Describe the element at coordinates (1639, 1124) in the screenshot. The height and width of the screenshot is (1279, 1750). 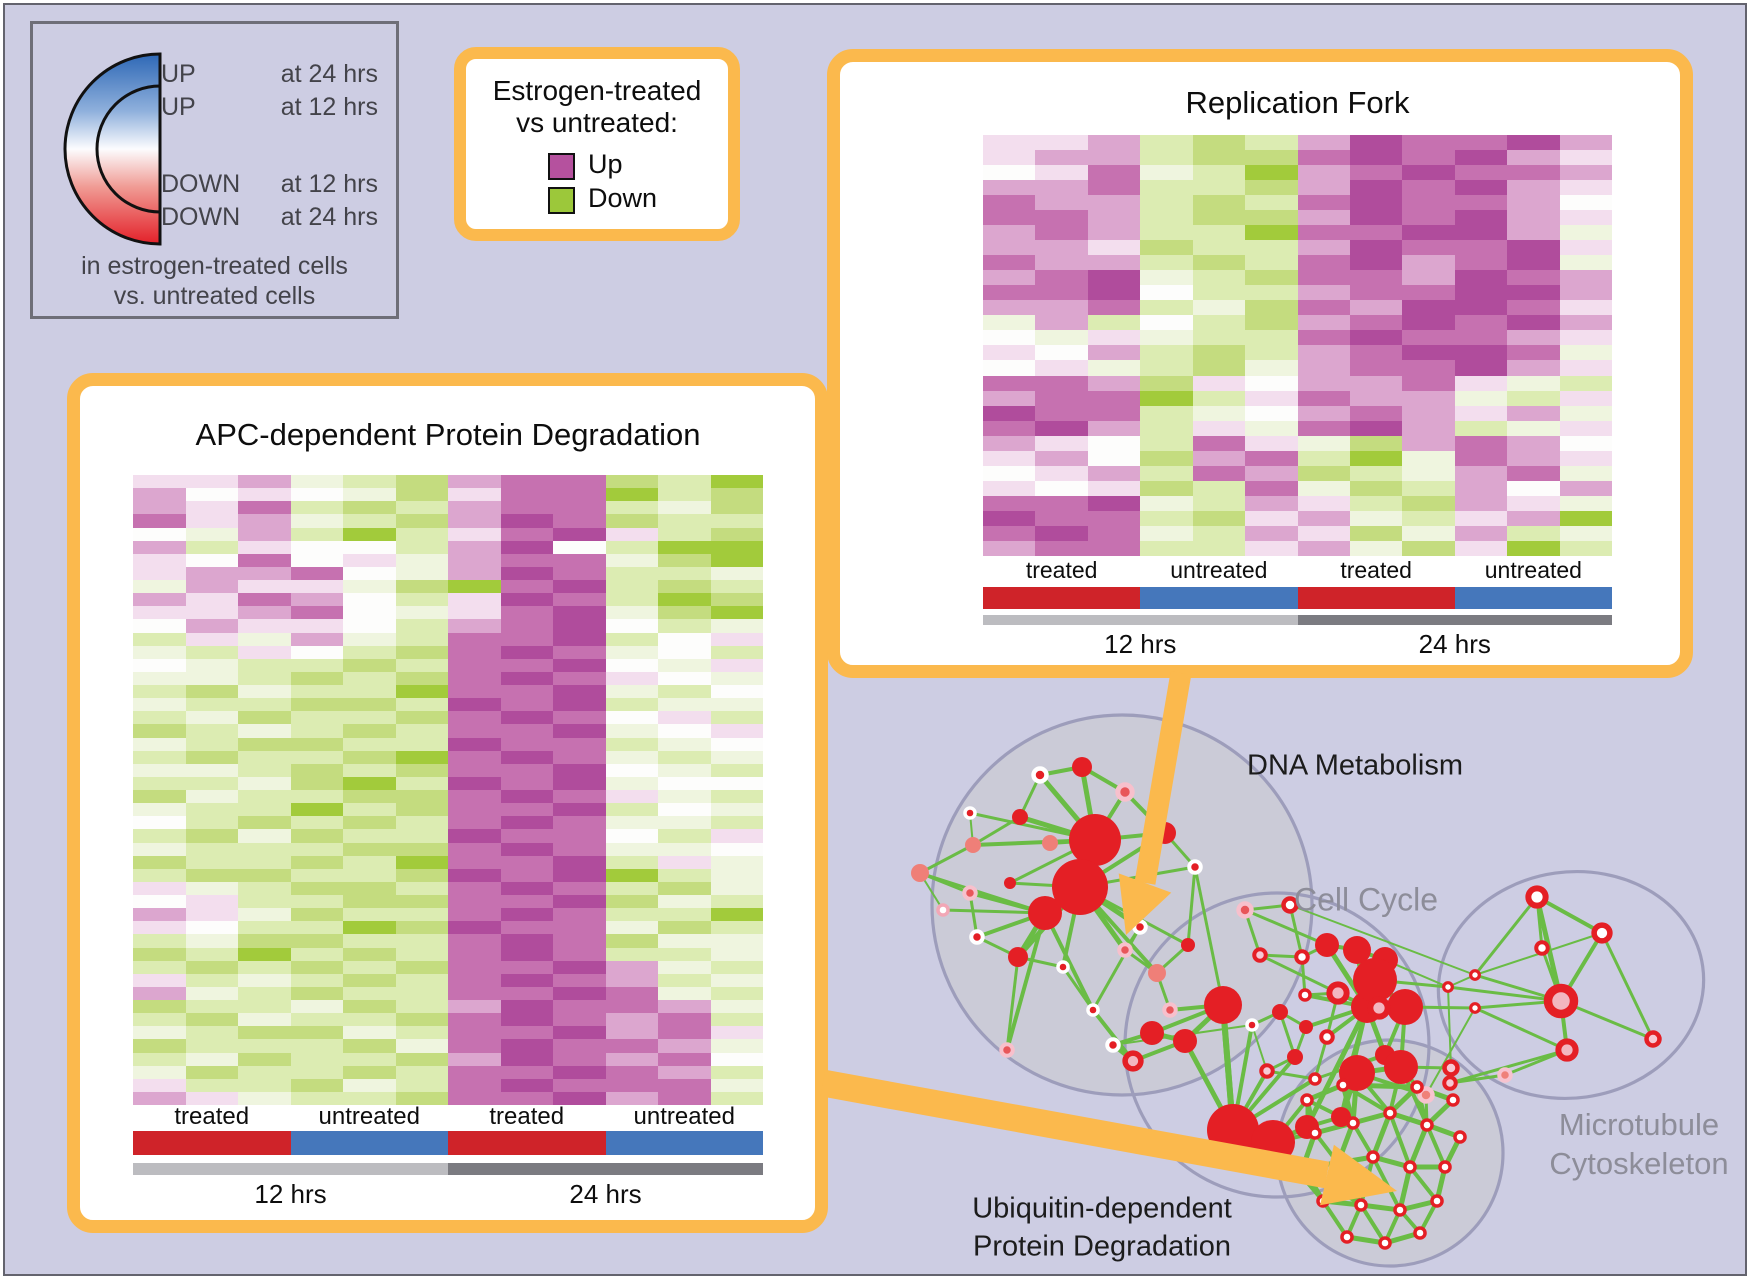
I see `cluster-label-microtubule: Microtubule` at that location.